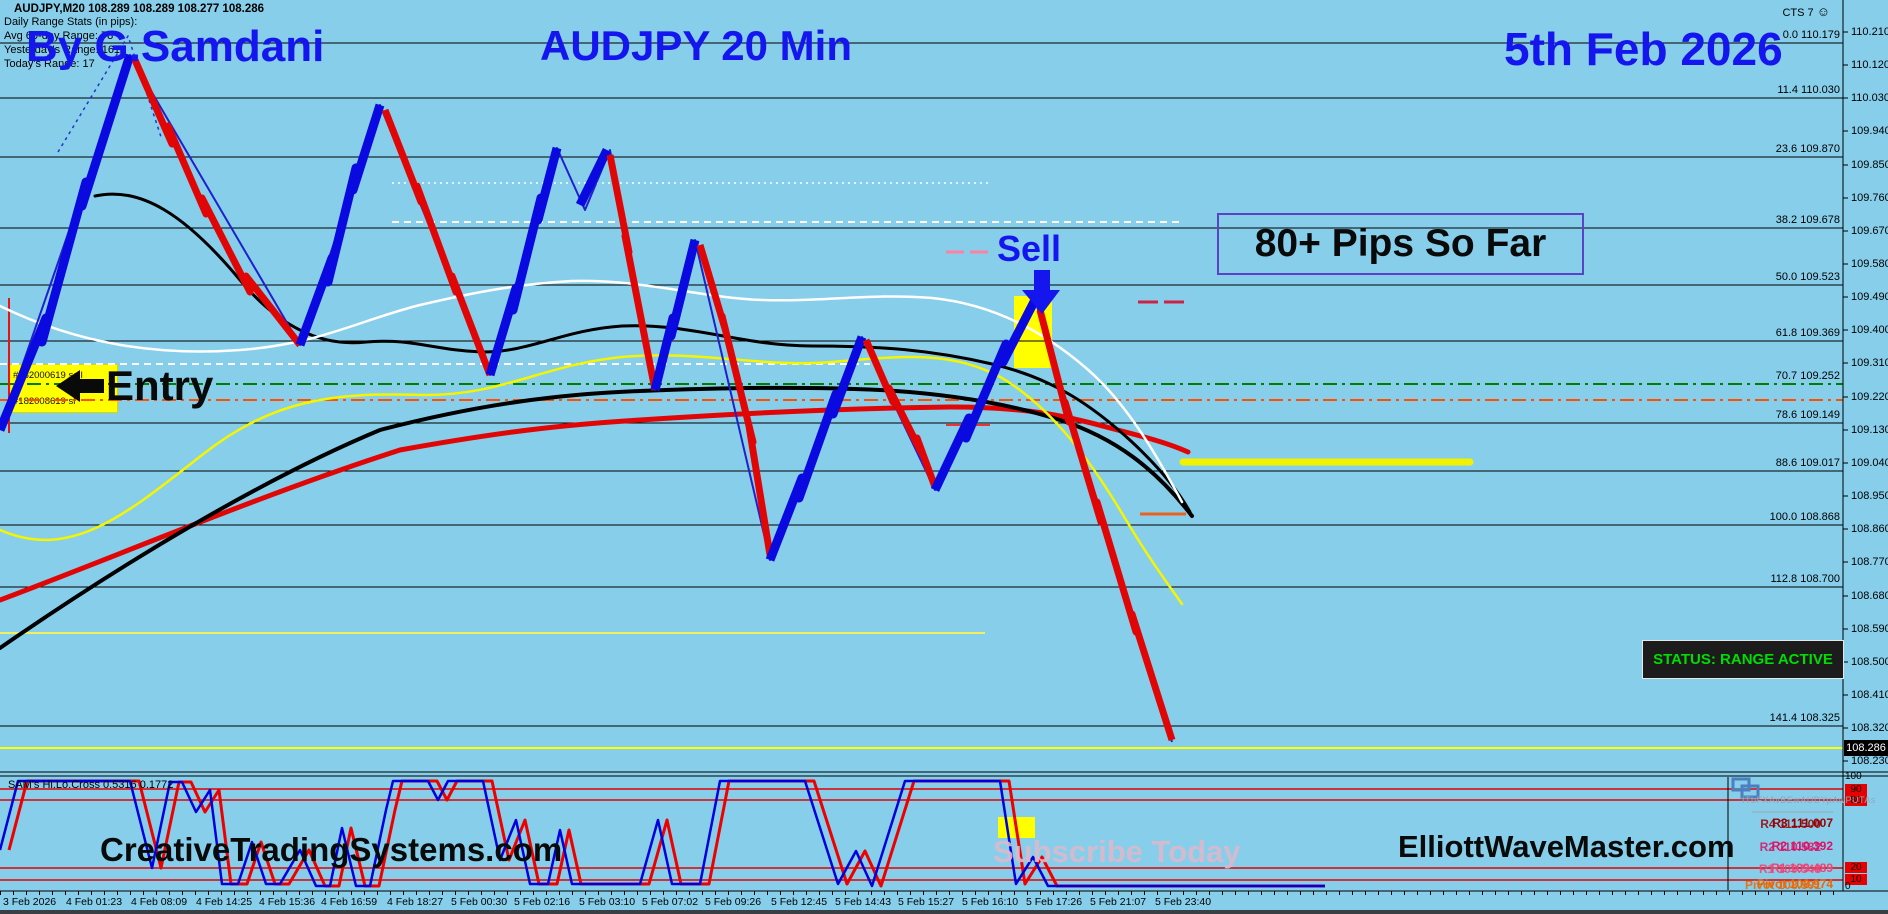 Image resolution: width=1888 pixels, height=914 pixels. I want to click on pivot-label: Pivot 108.974, so click(1794, 884).